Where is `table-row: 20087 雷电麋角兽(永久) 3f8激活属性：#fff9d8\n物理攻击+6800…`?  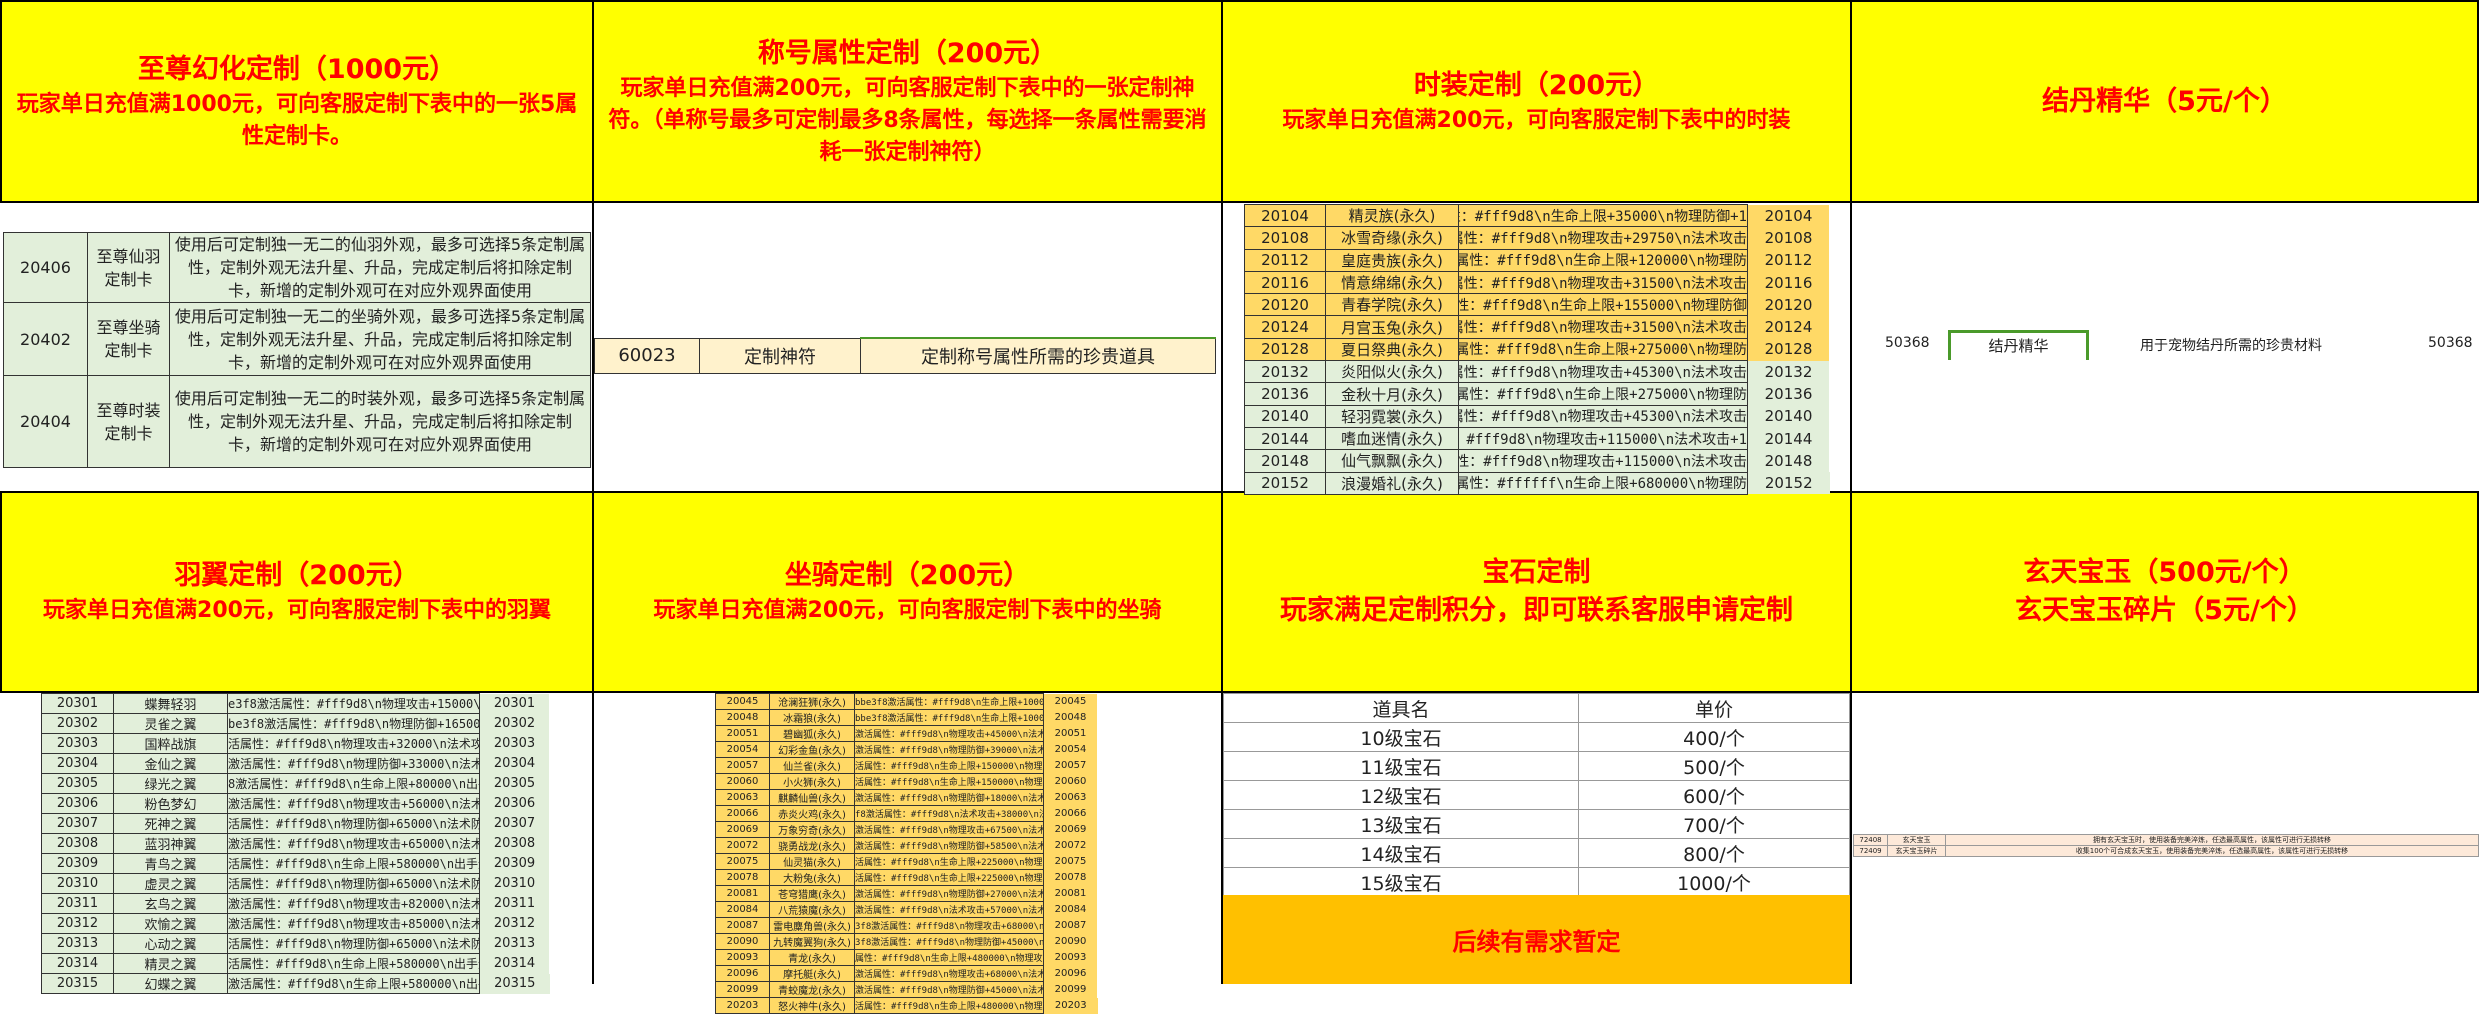
table-row: 20087 雷电麋角兽(永久) 3f8激活属性：#fff9d8\n物理攻击+6800… is located at coordinates (906, 925).